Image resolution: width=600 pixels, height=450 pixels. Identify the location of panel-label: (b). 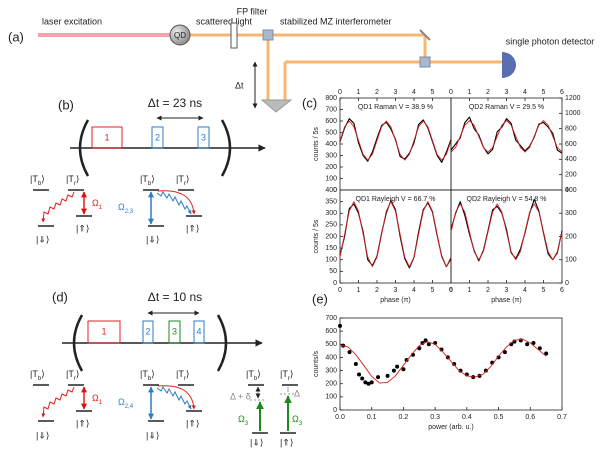
(66, 104).